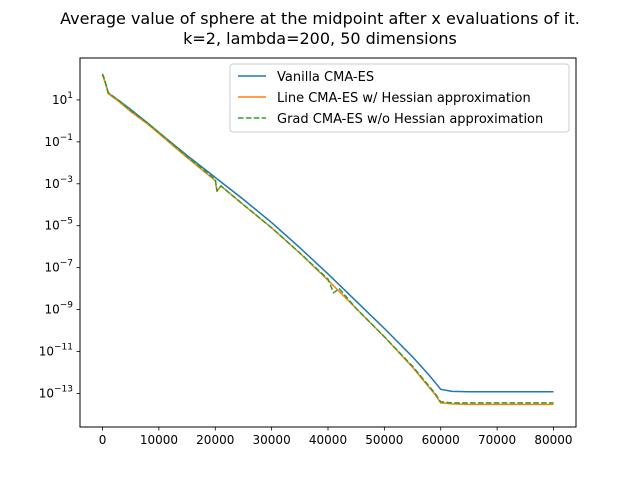 Image resolution: width=640 pixels, height=480 pixels. Describe the element at coordinates (58, 267) in the screenshot. I see `y-tick-label: 10⁻⁷` at that location.